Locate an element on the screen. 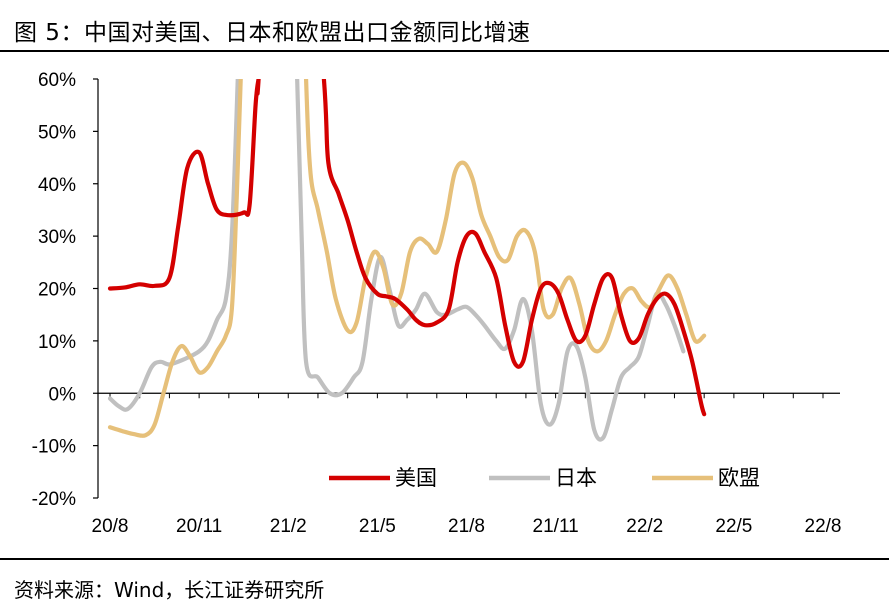 The image size is (889, 616). y-tick-label: 0% is located at coordinates (63, 394).